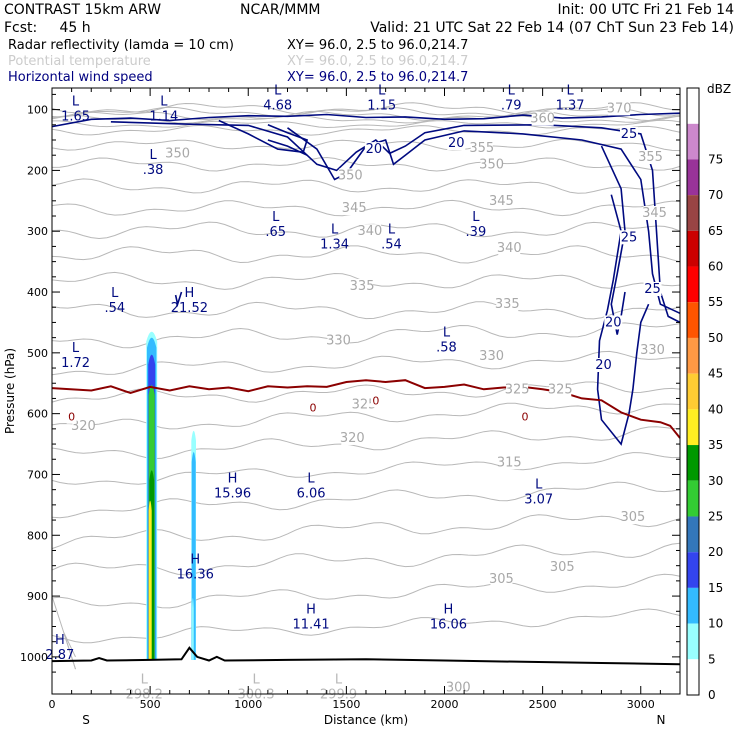 The width and height of the screenshot is (740, 740). What do you see at coordinates (476, 232) in the screenshot?
I see `extreme-value: .39` at bounding box center [476, 232].